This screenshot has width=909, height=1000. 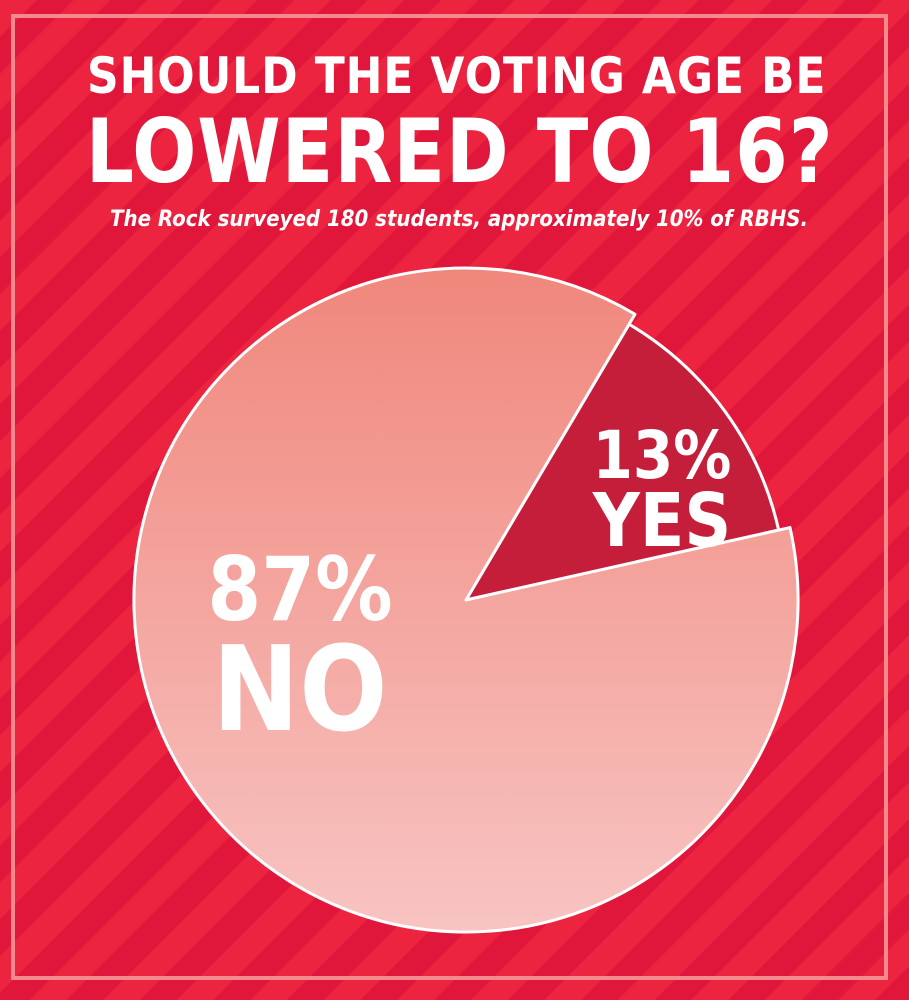 What do you see at coordinates (299, 690) in the screenshot?
I see `slice-name-label-no: NO` at bounding box center [299, 690].